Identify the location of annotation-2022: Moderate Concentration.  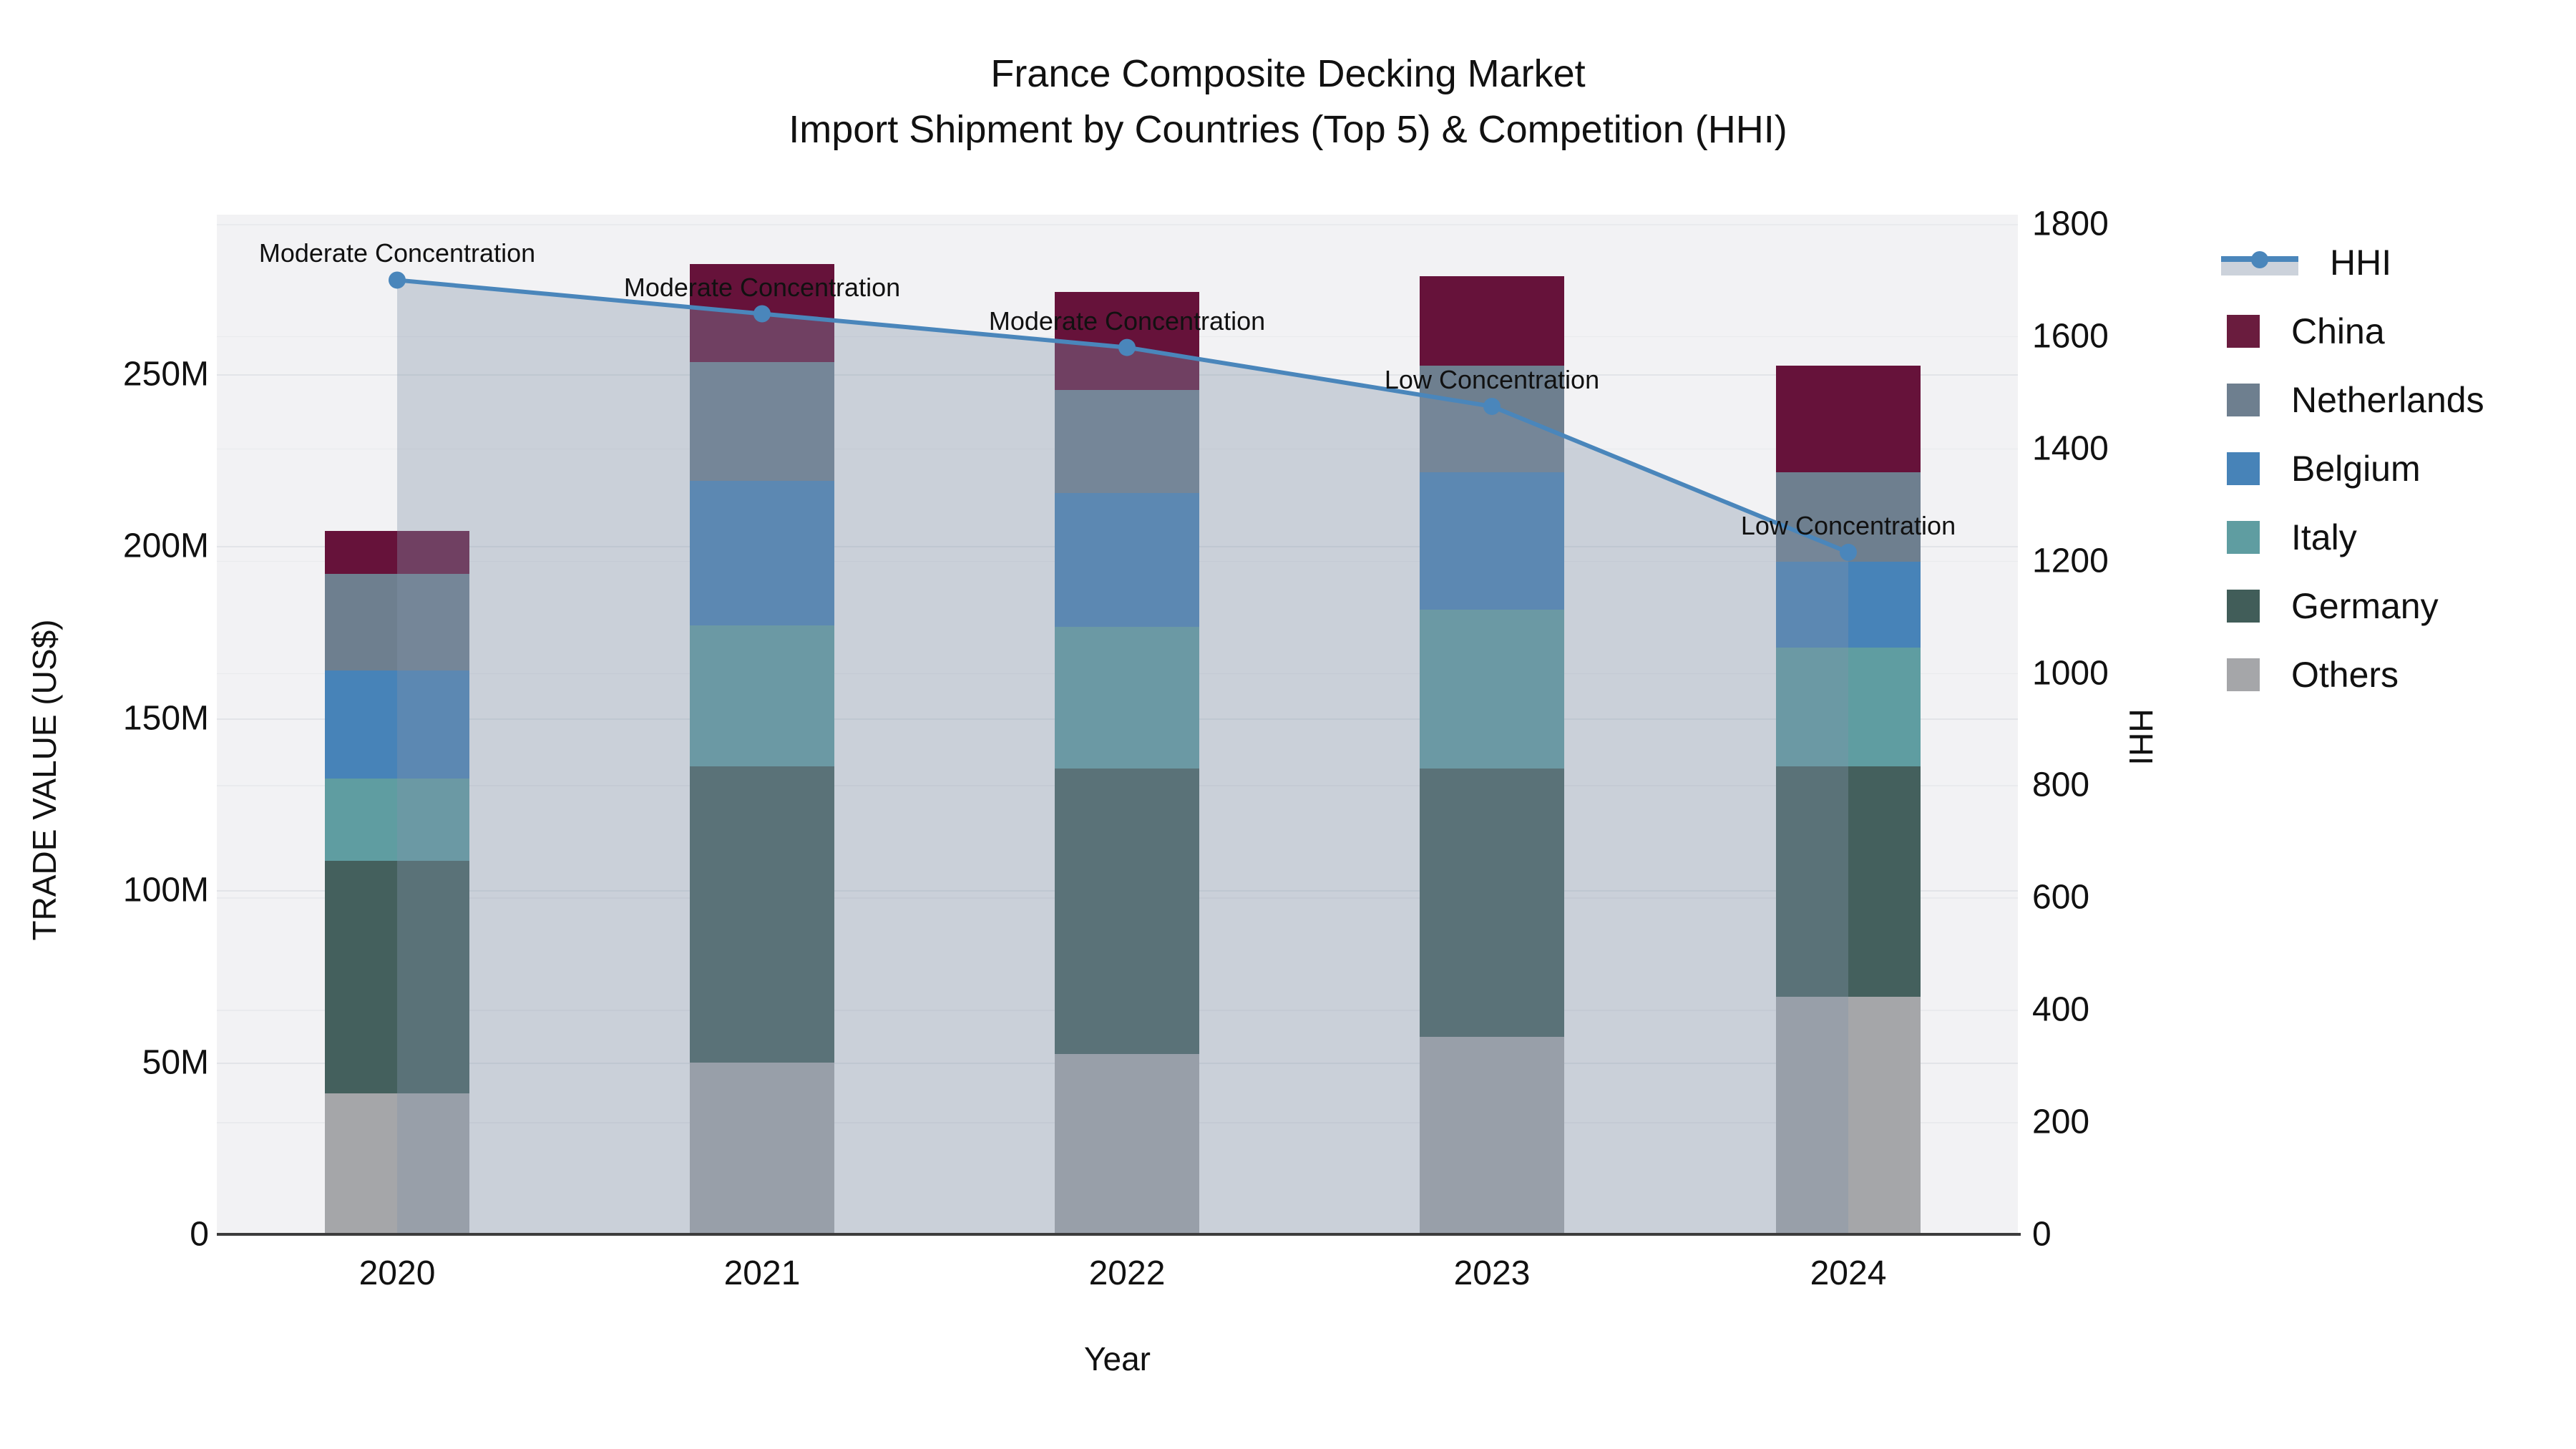
(1127, 321).